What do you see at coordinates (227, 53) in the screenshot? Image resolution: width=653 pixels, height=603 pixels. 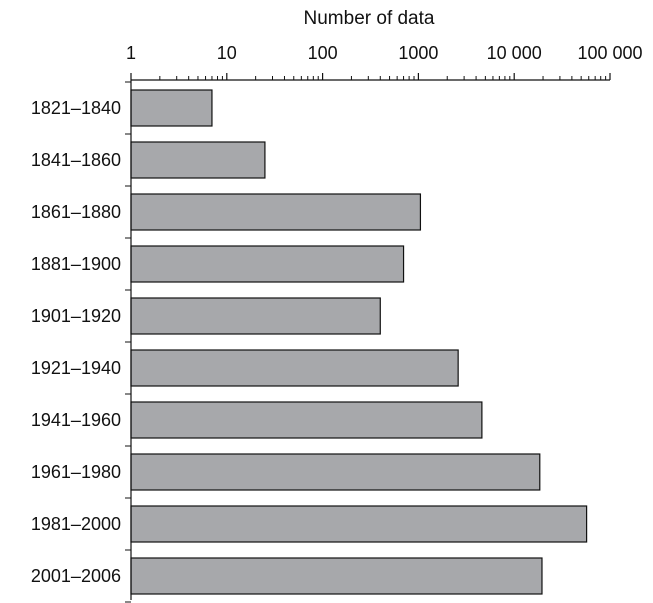 I see `x-tick-label: 10` at bounding box center [227, 53].